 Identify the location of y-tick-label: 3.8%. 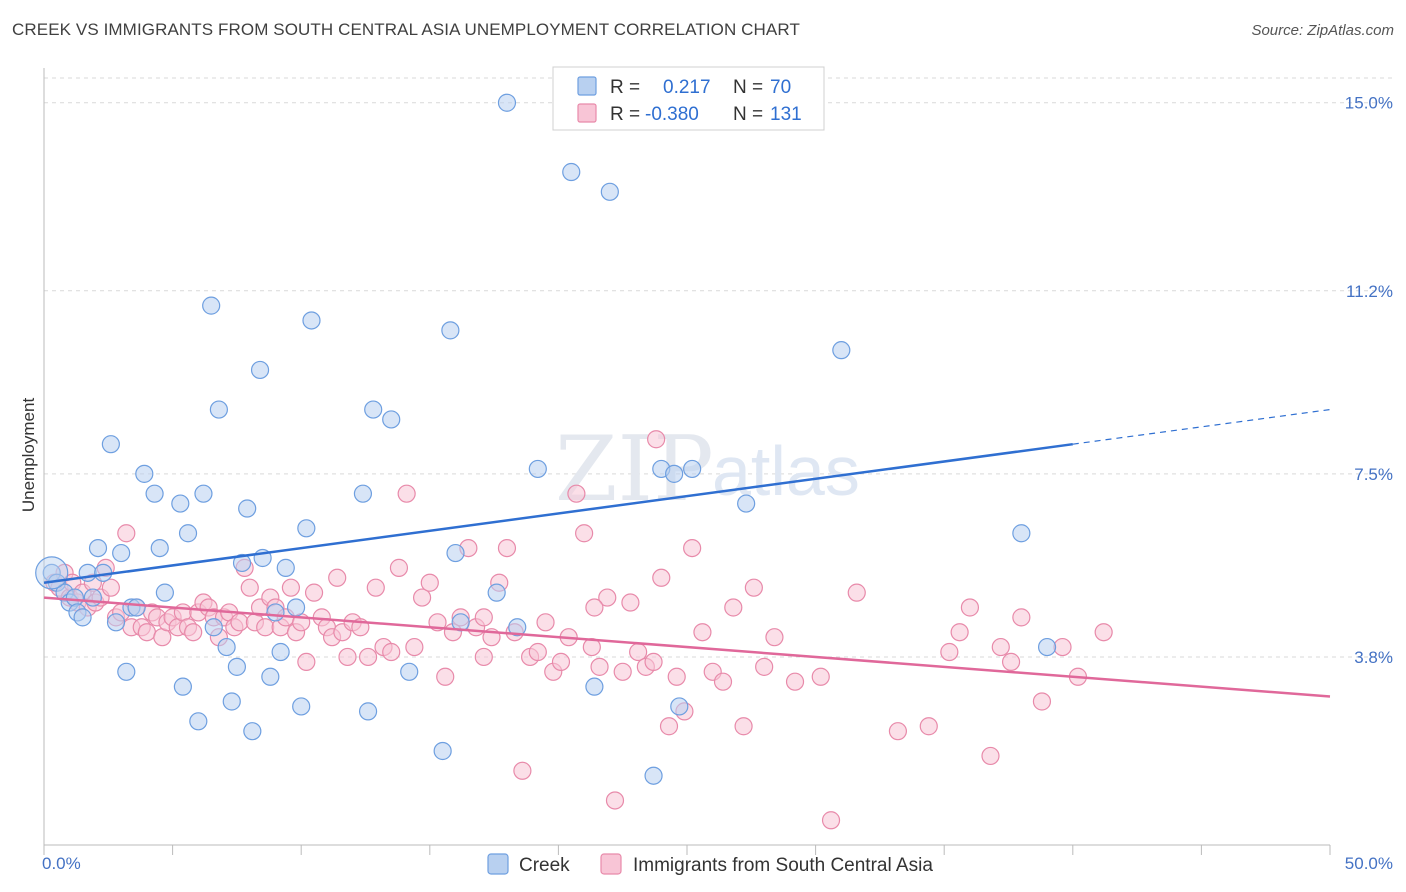
(1373, 657).